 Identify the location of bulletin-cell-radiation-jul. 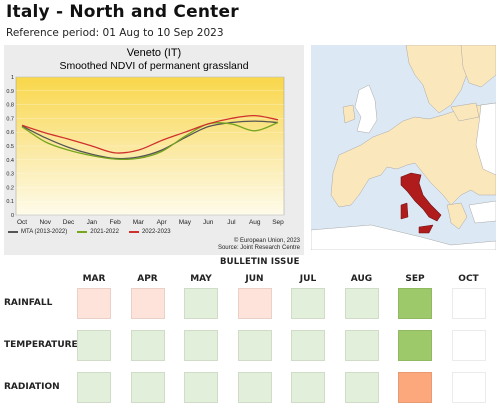
(308, 387).